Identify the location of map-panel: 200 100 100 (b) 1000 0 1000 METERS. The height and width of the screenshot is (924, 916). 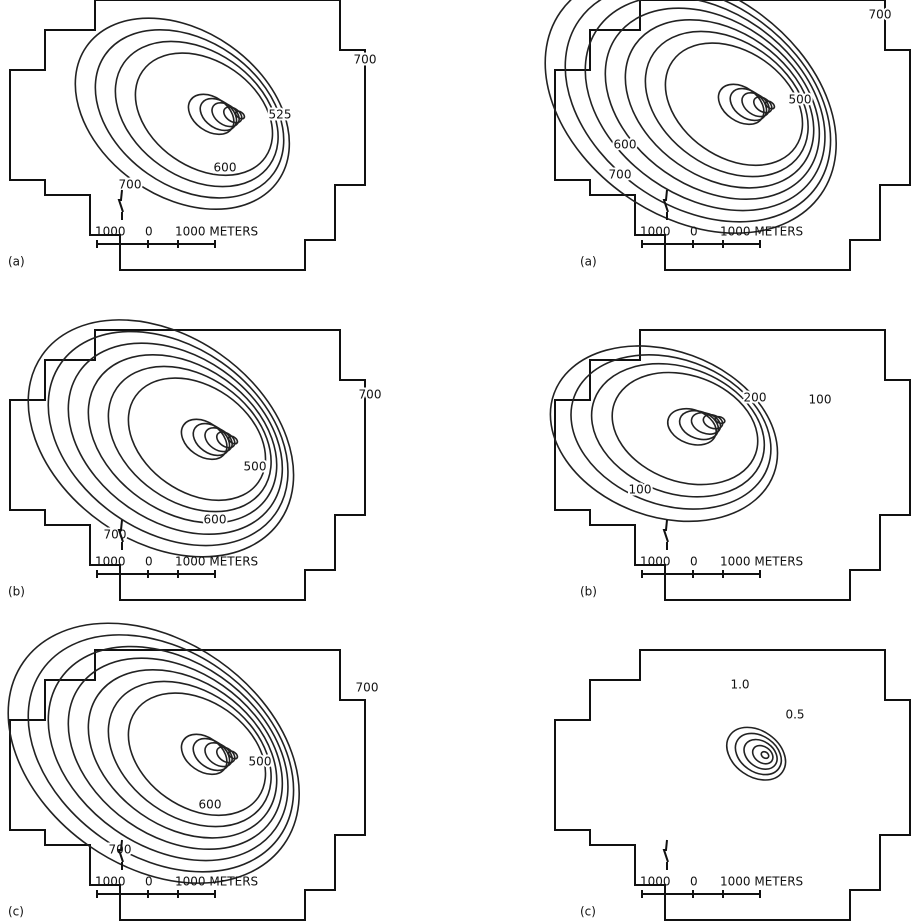
(730, 465).